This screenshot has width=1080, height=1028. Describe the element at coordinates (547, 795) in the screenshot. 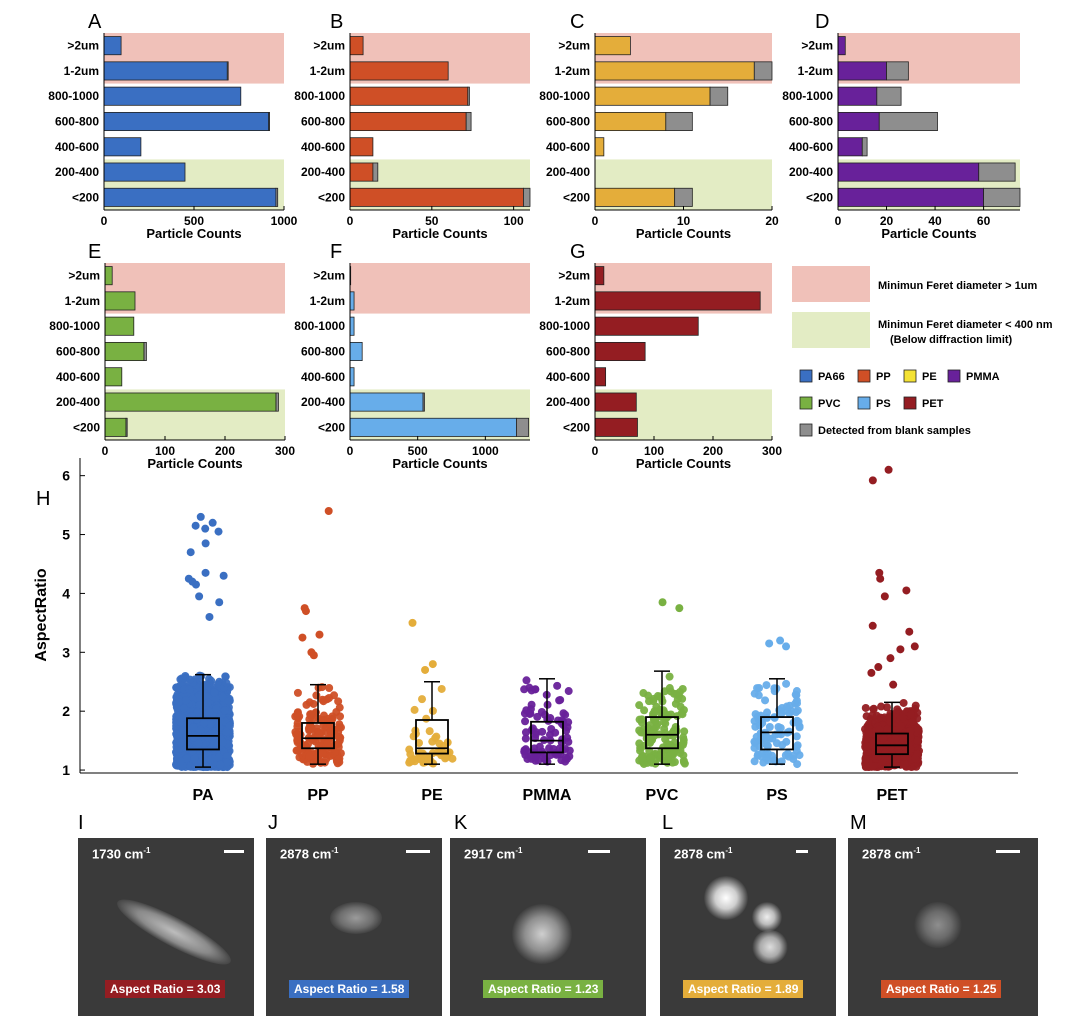

I see `x-tick-label: PMMA` at that location.